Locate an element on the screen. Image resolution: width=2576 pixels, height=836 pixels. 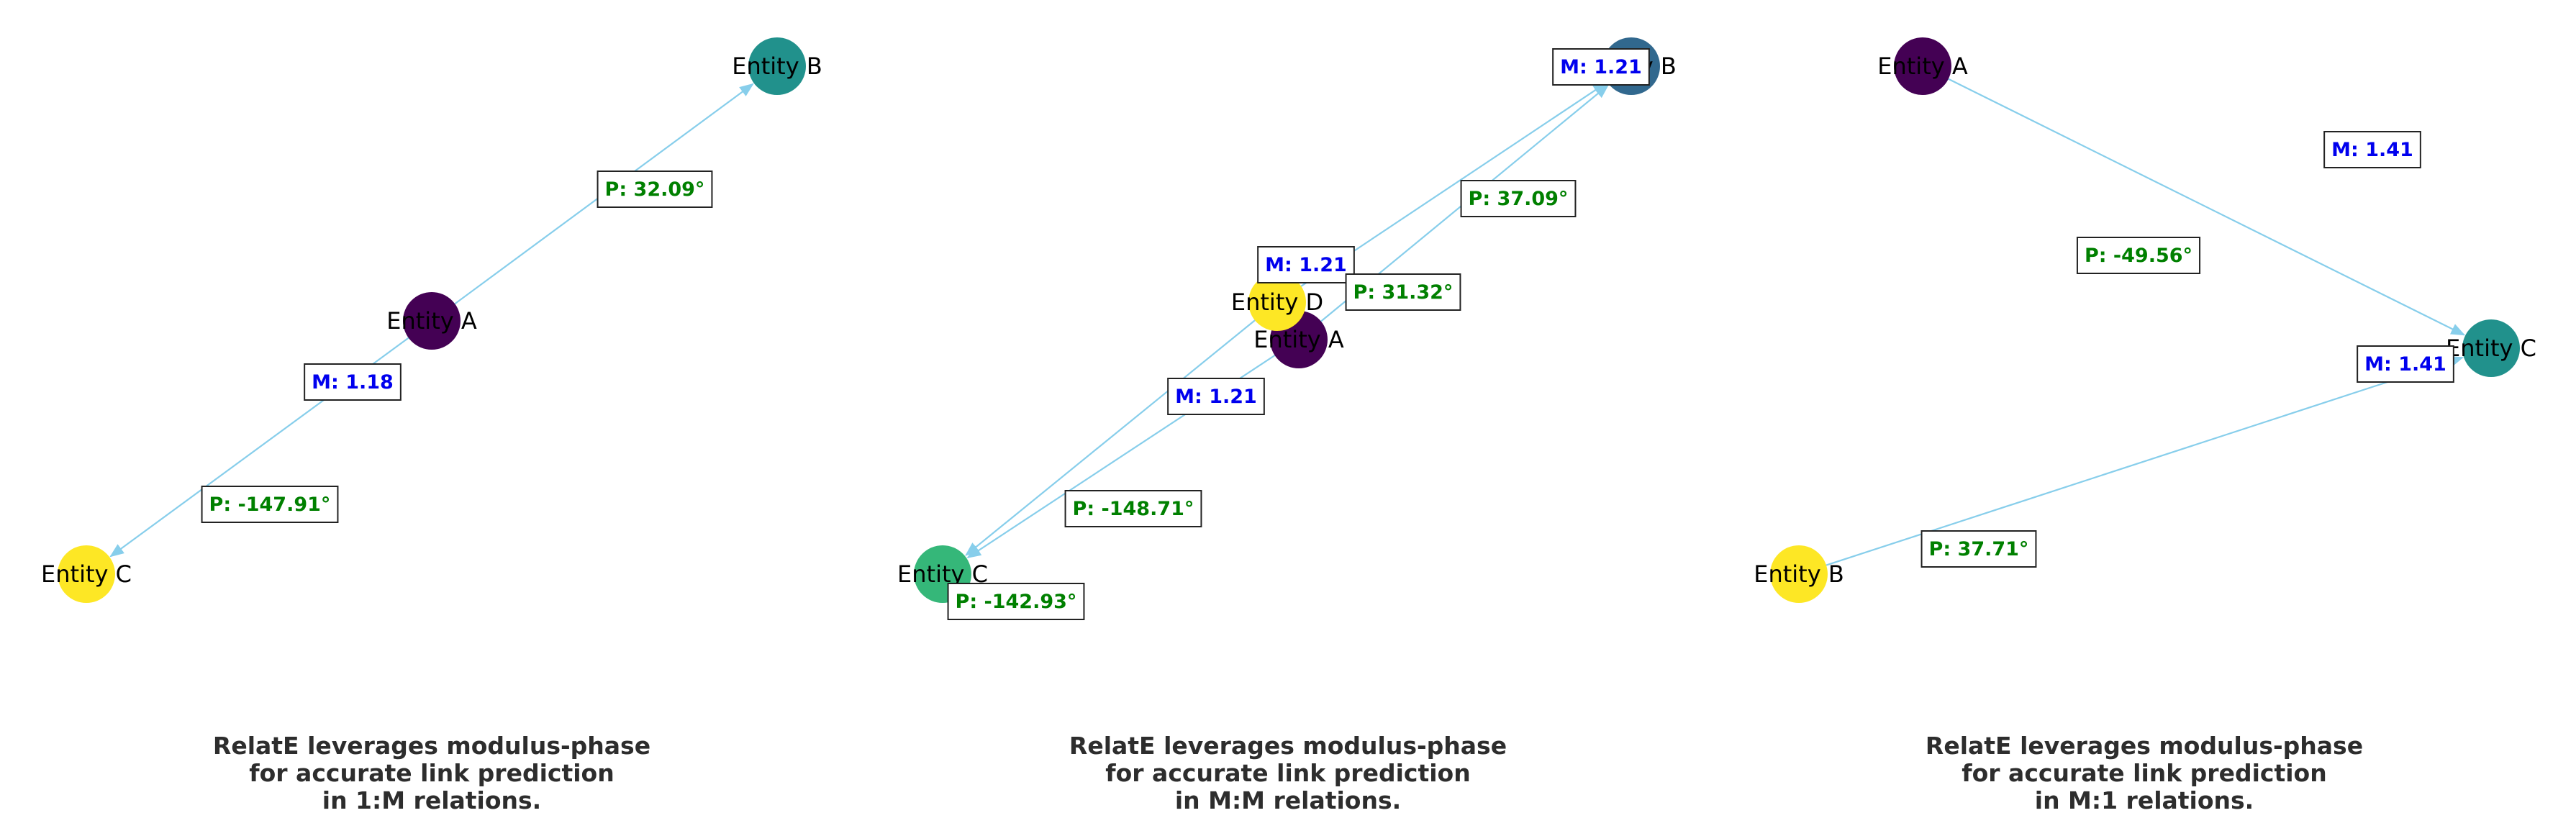
phase-label: P: -142.93° is located at coordinates (1016, 601).